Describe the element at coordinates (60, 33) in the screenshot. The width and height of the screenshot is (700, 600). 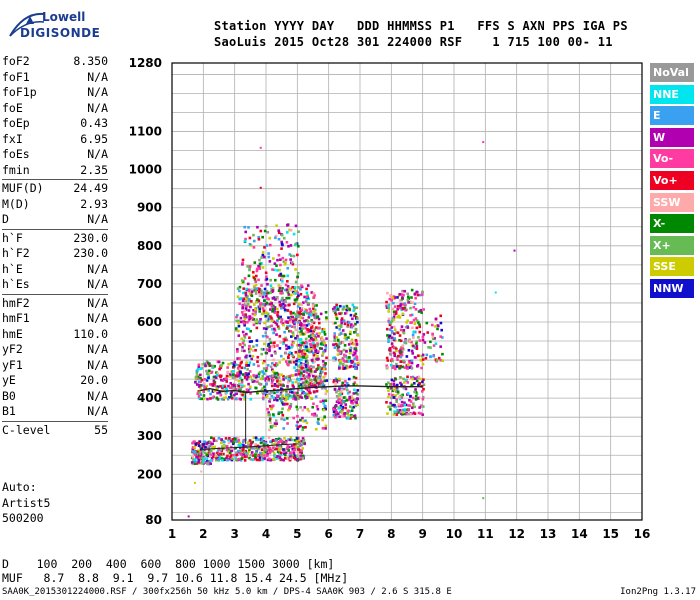
I see `logo-line2: DIGISONDE` at that location.